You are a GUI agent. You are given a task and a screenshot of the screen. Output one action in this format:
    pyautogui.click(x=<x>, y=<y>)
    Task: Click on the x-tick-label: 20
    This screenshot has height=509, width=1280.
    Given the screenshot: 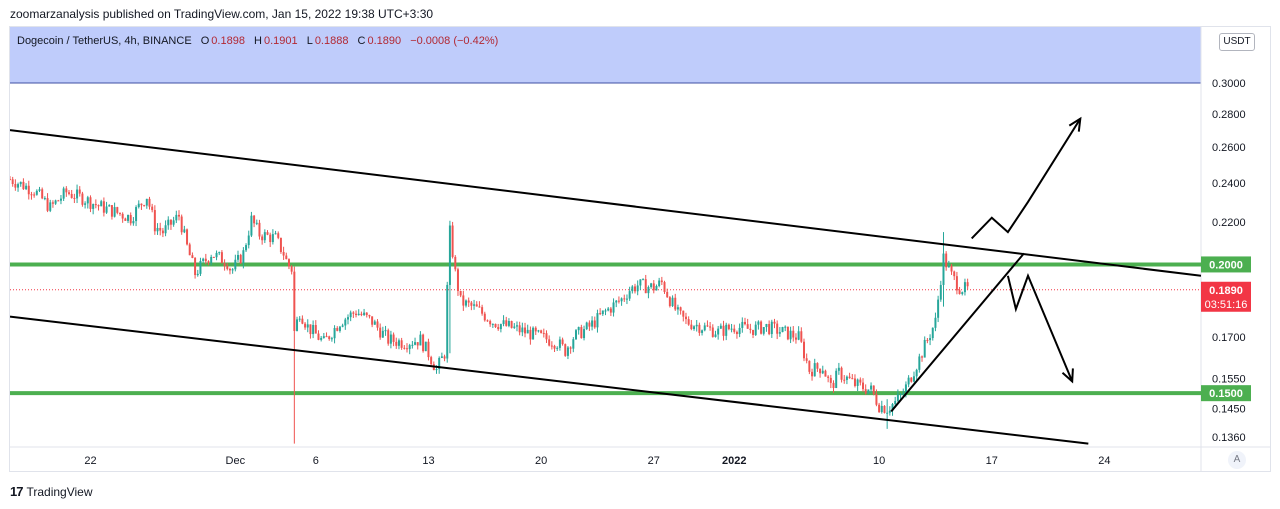 What is the action you would take?
    pyautogui.click(x=541, y=461)
    